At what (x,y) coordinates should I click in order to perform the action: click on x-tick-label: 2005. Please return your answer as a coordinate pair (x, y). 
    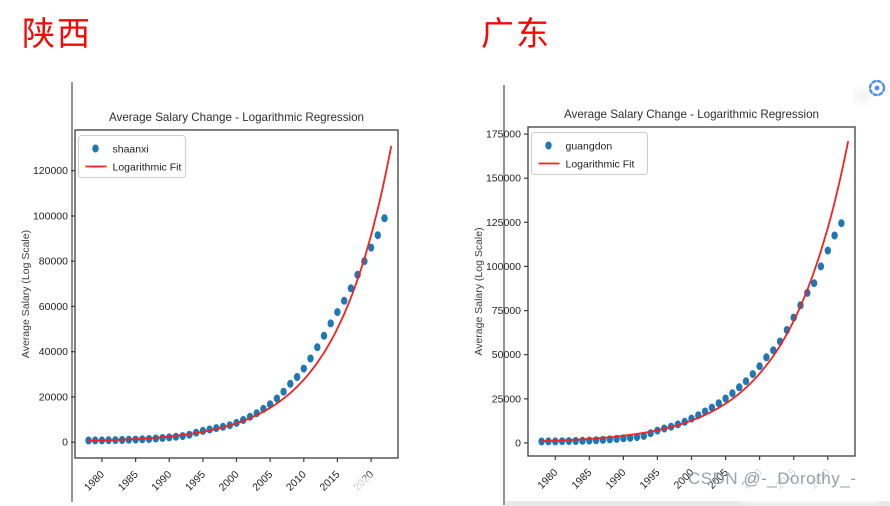
    Looking at the image, I should click on (262, 481).